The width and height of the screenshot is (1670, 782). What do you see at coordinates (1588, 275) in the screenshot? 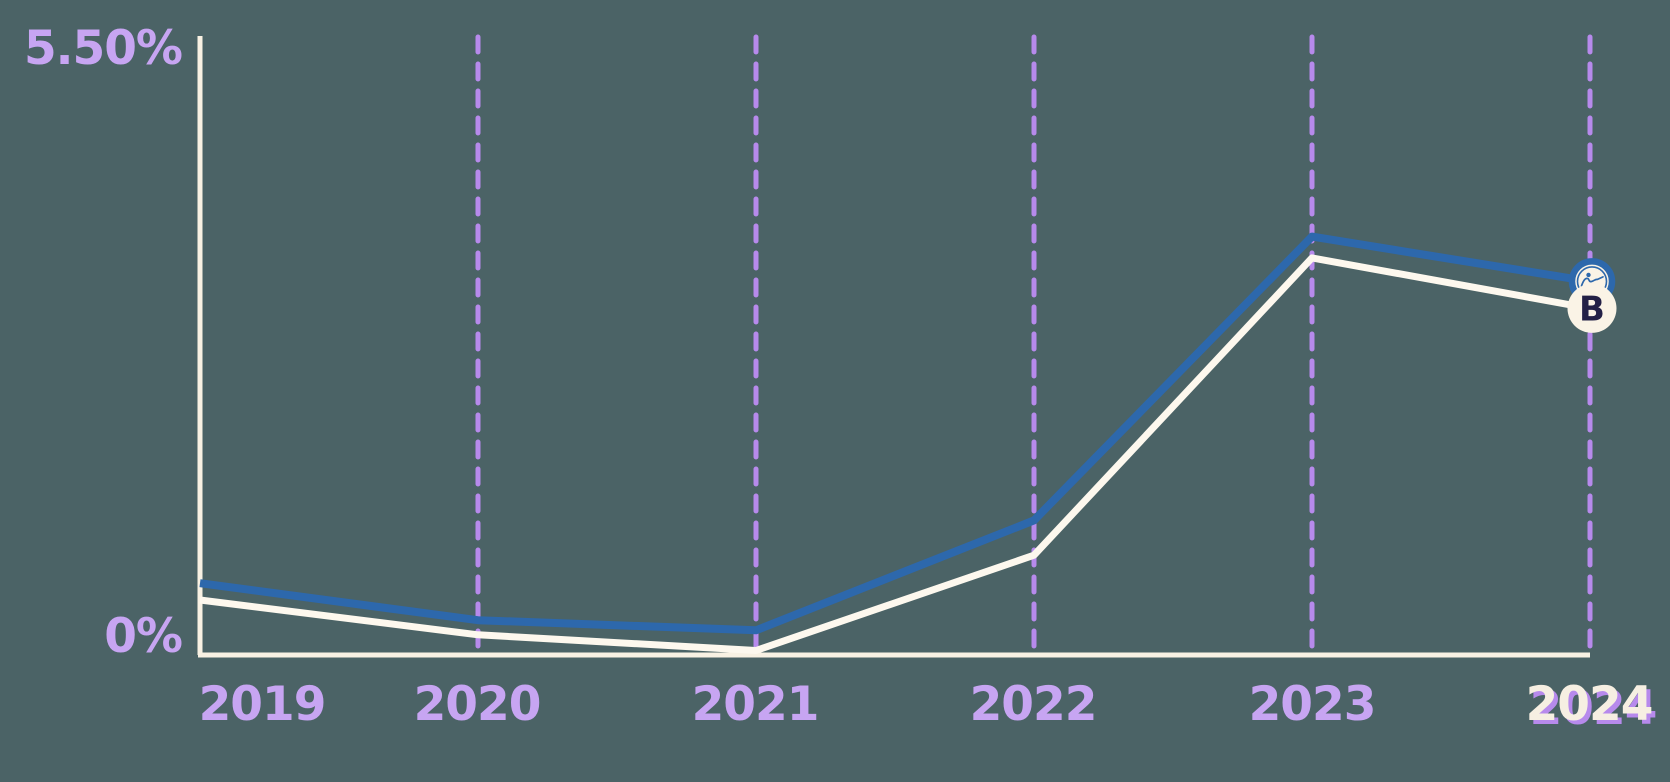
I see `figure-head-icon` at bounding box center [1588, 275].